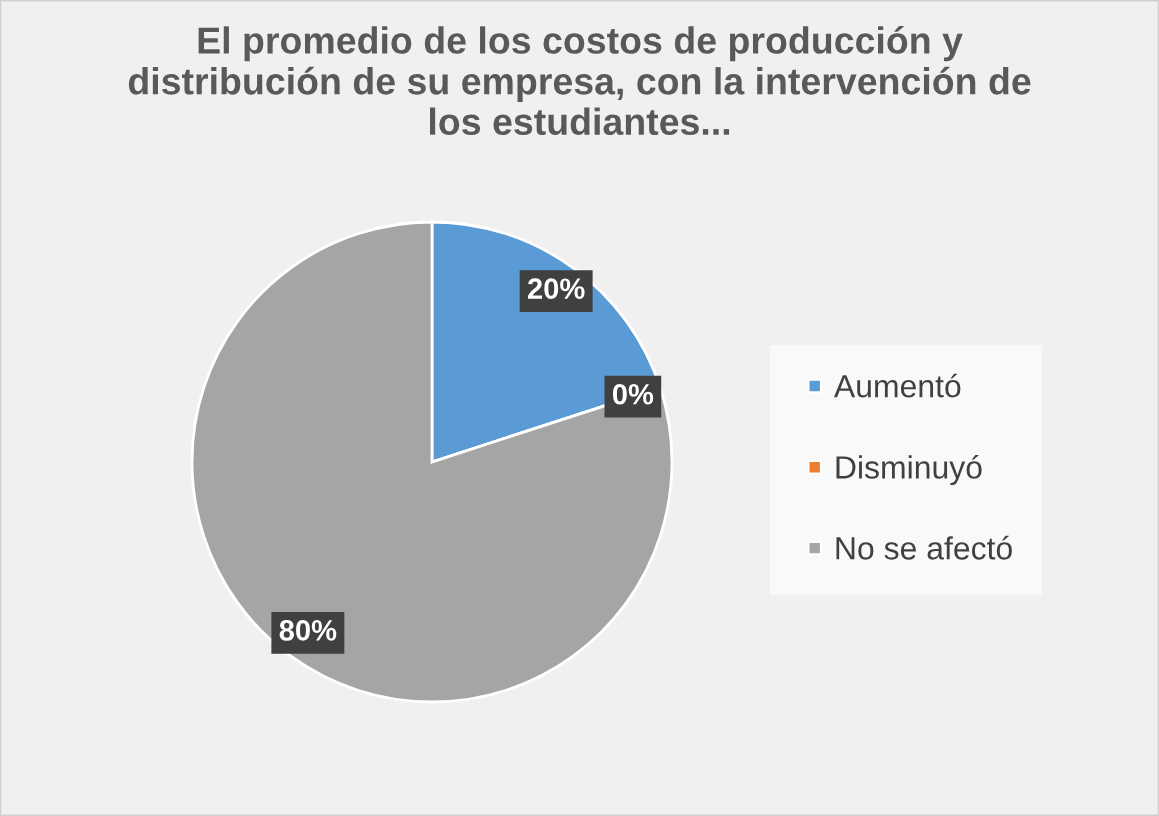 The height and width of the screenshot is (816, 1159). Describe the element at coordinates (556, 288) in the screenshot. I see `data-label: 20%` at that location.